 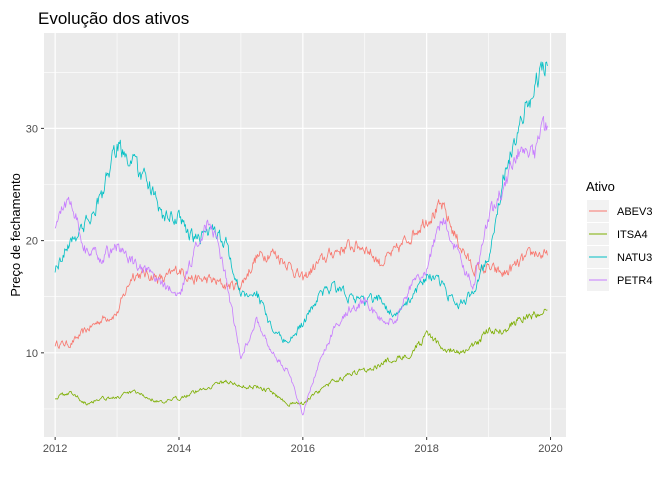 I want to click on legend-label-natu3: NATU3, so click(x=634, y=258).